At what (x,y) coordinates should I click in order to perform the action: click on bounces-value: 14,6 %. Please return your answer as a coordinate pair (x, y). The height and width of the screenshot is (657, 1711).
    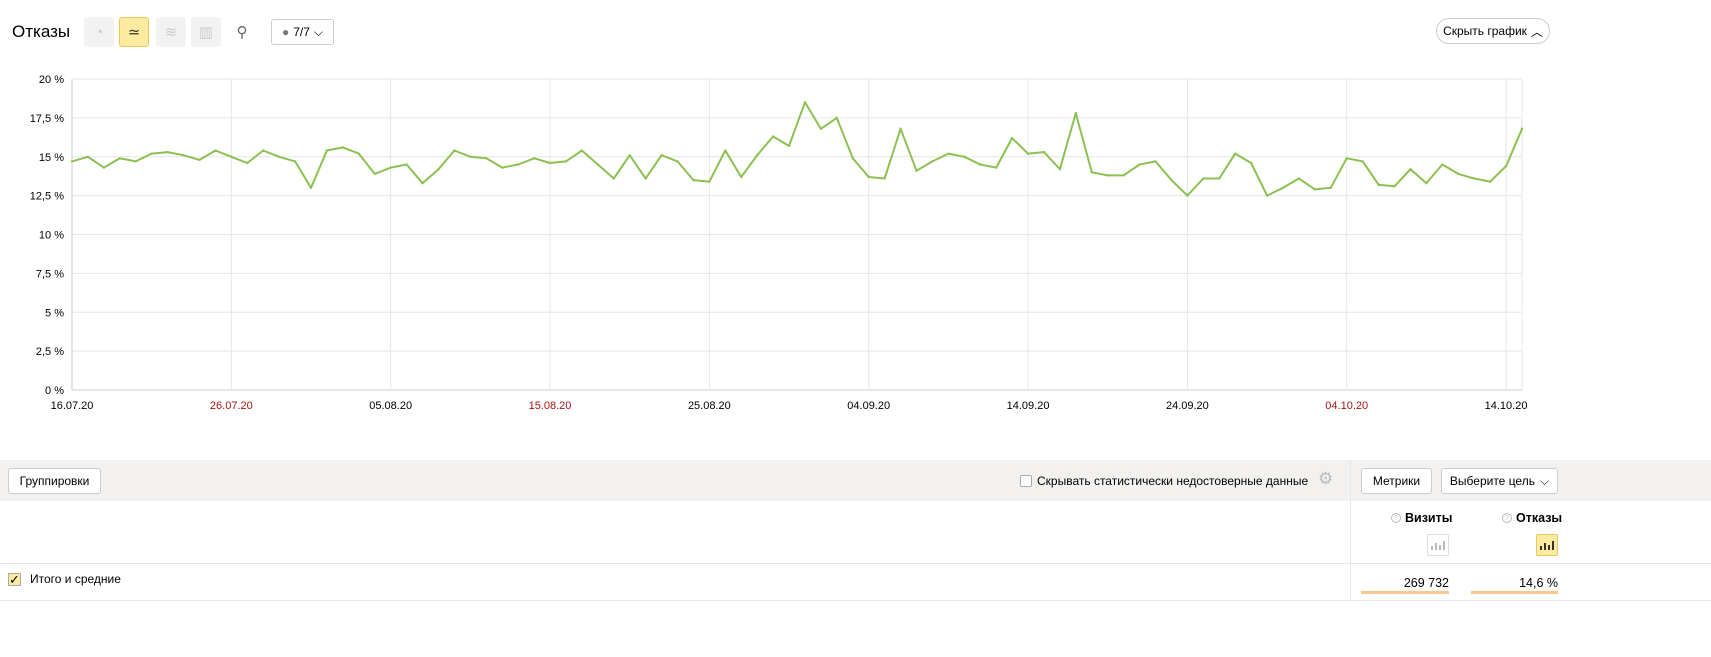
    Looking at the image, I should click on (1538, 583).